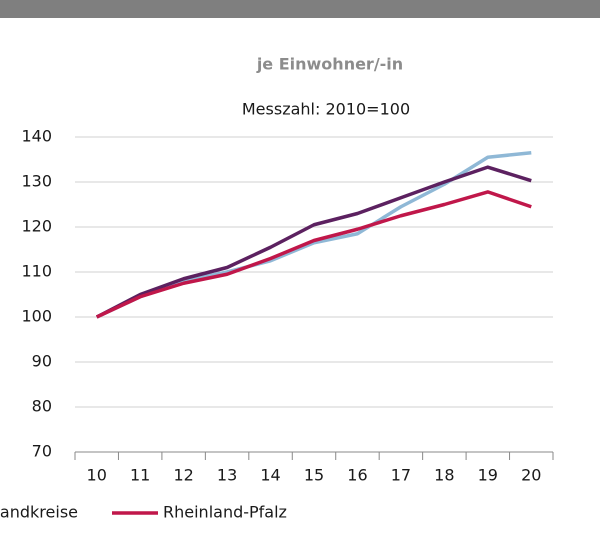 This screenshot has height=537, width=600. I want to click on x-tick-label: 16, so click(357, 475).